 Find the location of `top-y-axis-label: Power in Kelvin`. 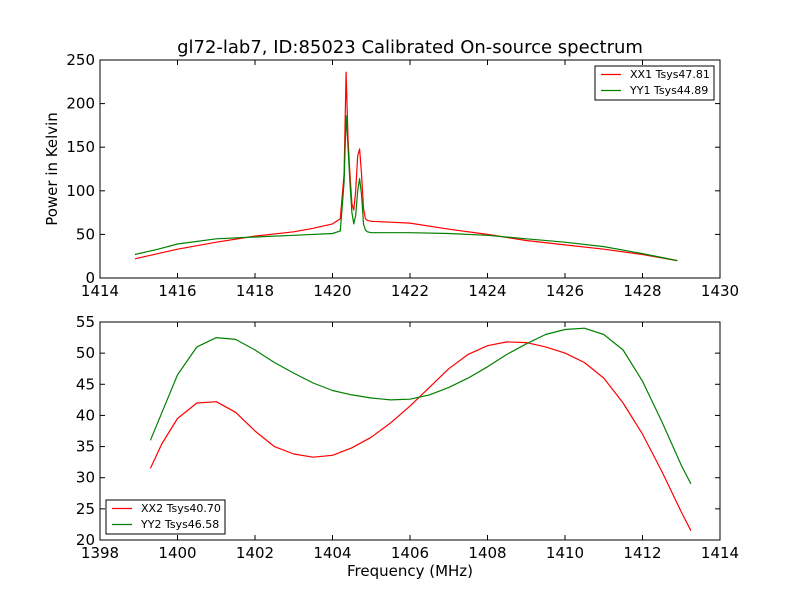

top-y-axis-label: Power in Kelvin is located at coordinates (52, 169).